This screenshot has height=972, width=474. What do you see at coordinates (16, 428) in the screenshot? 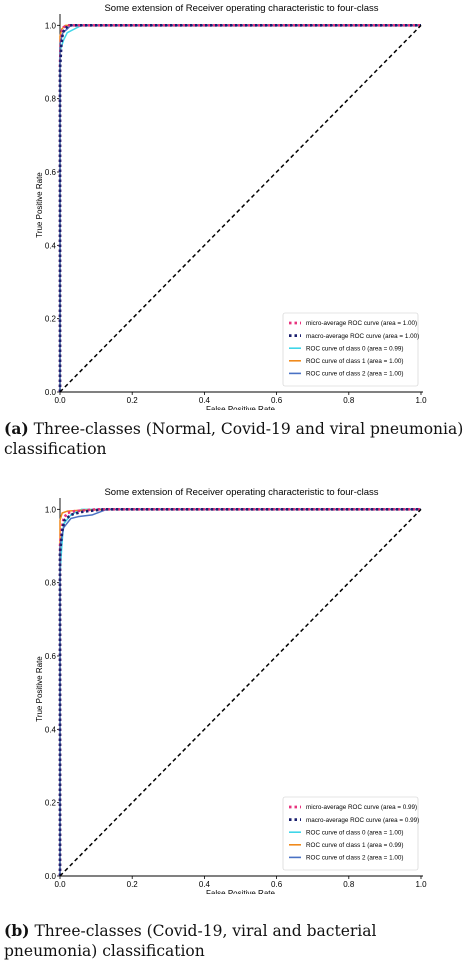
I see `caption-a-label: (a)` at bounding box center [16, 428].